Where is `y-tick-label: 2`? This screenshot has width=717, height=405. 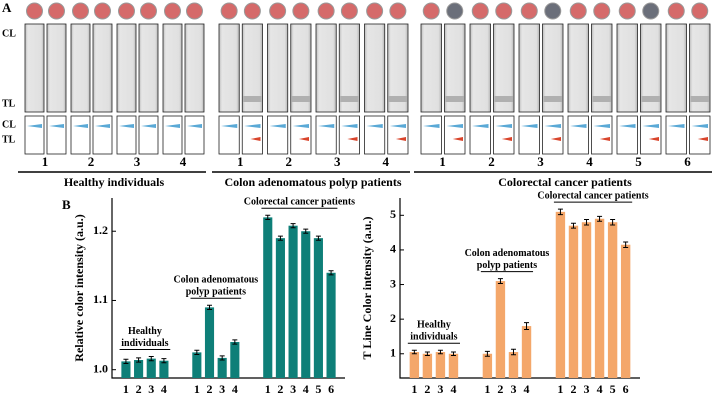 y-tick-label: 2 is located at coordinates (393, 318).